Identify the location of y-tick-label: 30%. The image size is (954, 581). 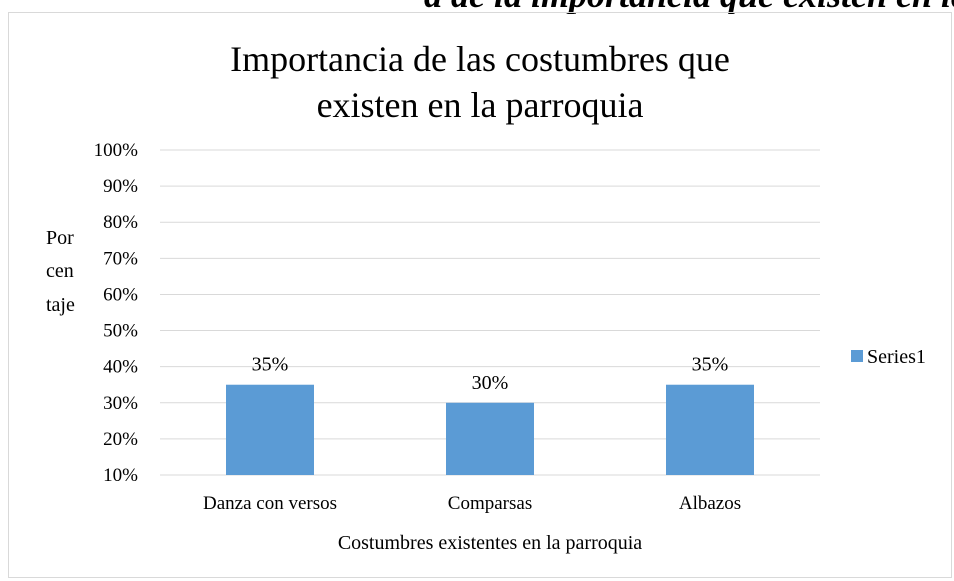
(120, 403).